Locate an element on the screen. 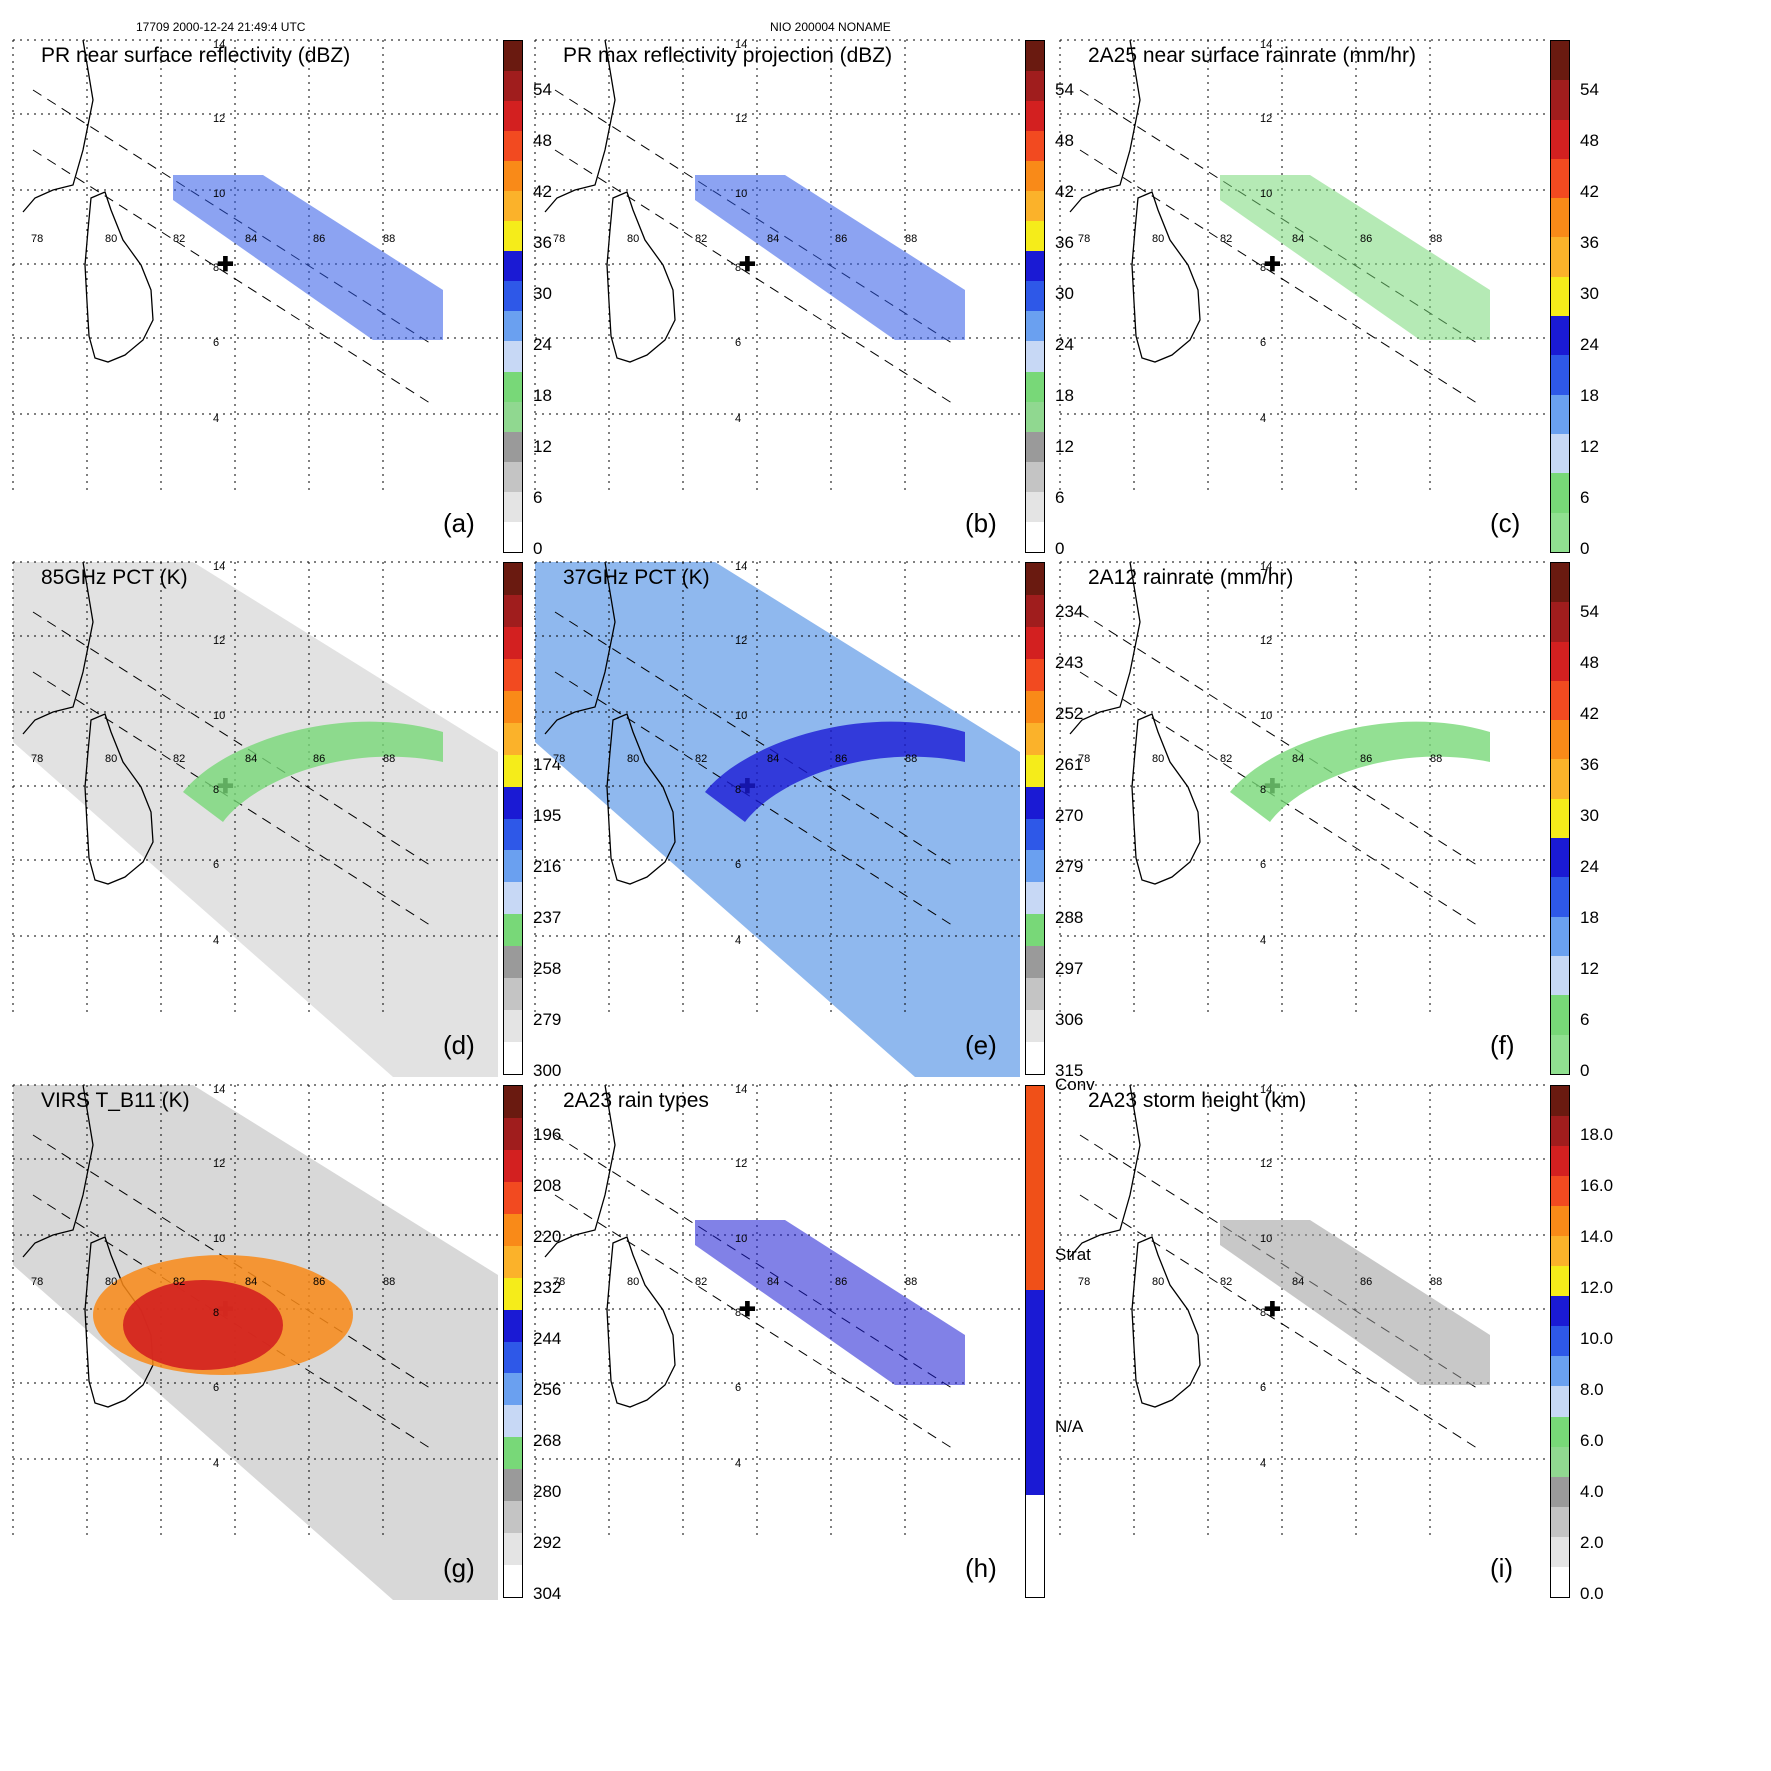 The height and width of the screenshot is (1771, 1771). colorbar-label: 0 is located at coordinates (1585, 548).